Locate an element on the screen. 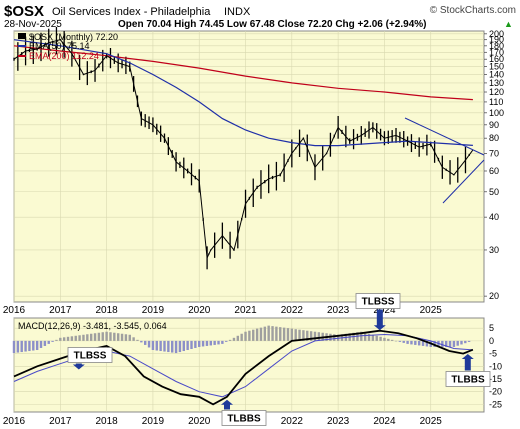 Image resolution: width=520 pixels, height=429 pixels. price-tick-label: 150 is located at coordinates (496, 67).